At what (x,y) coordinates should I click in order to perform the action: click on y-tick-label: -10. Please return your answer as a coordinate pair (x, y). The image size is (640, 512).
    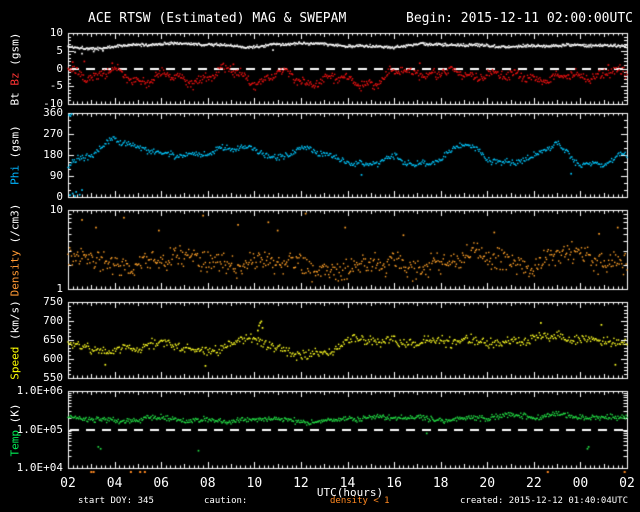
    Looking at the image, I should click on (53, 103).